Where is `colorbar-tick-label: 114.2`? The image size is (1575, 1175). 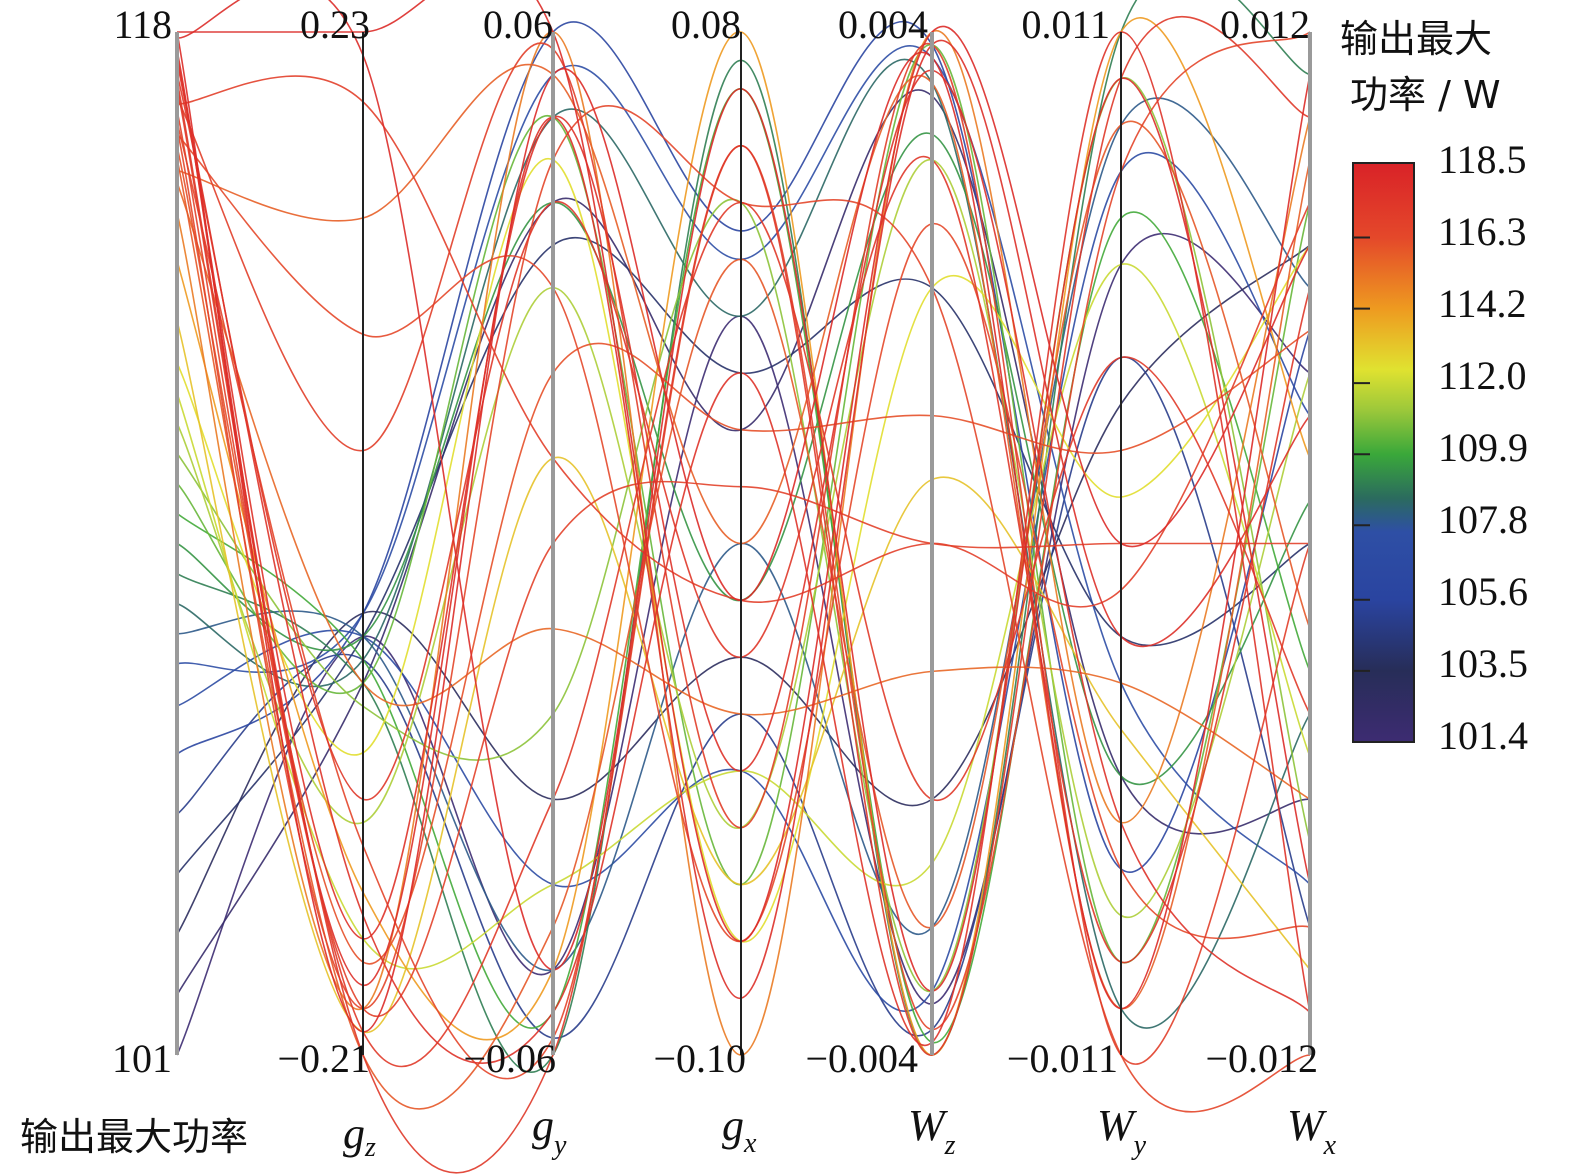
colorbar-tick-label: 114.2 is located at coordinates (1482, 303).